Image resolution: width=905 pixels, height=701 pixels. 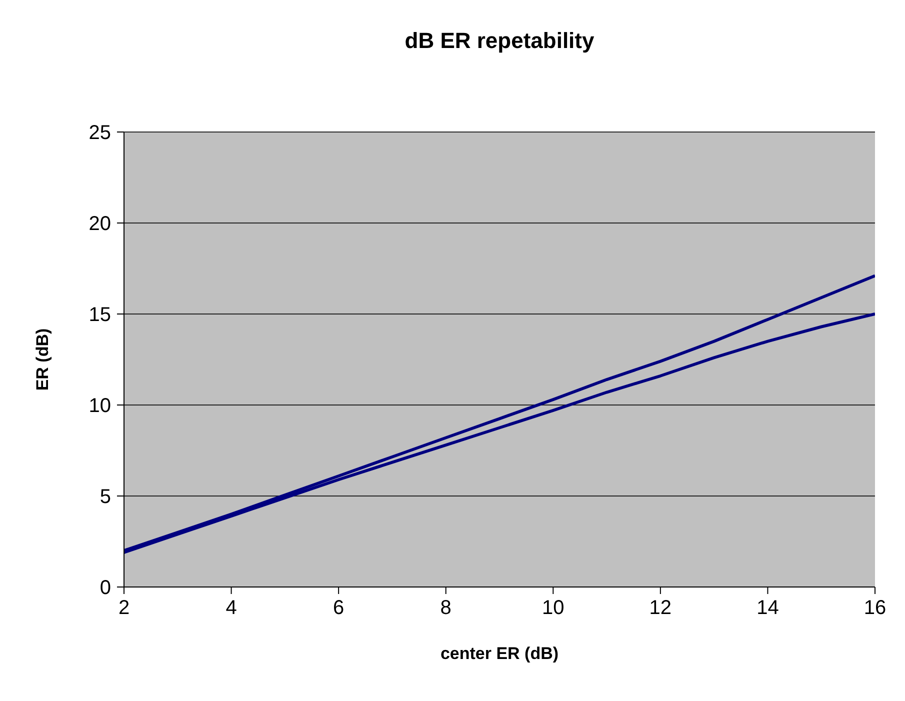 What do you see at coordinates (105, 497) in the screenshot?
I see `y-tick-label: 5` at bounding box center [105, 497].